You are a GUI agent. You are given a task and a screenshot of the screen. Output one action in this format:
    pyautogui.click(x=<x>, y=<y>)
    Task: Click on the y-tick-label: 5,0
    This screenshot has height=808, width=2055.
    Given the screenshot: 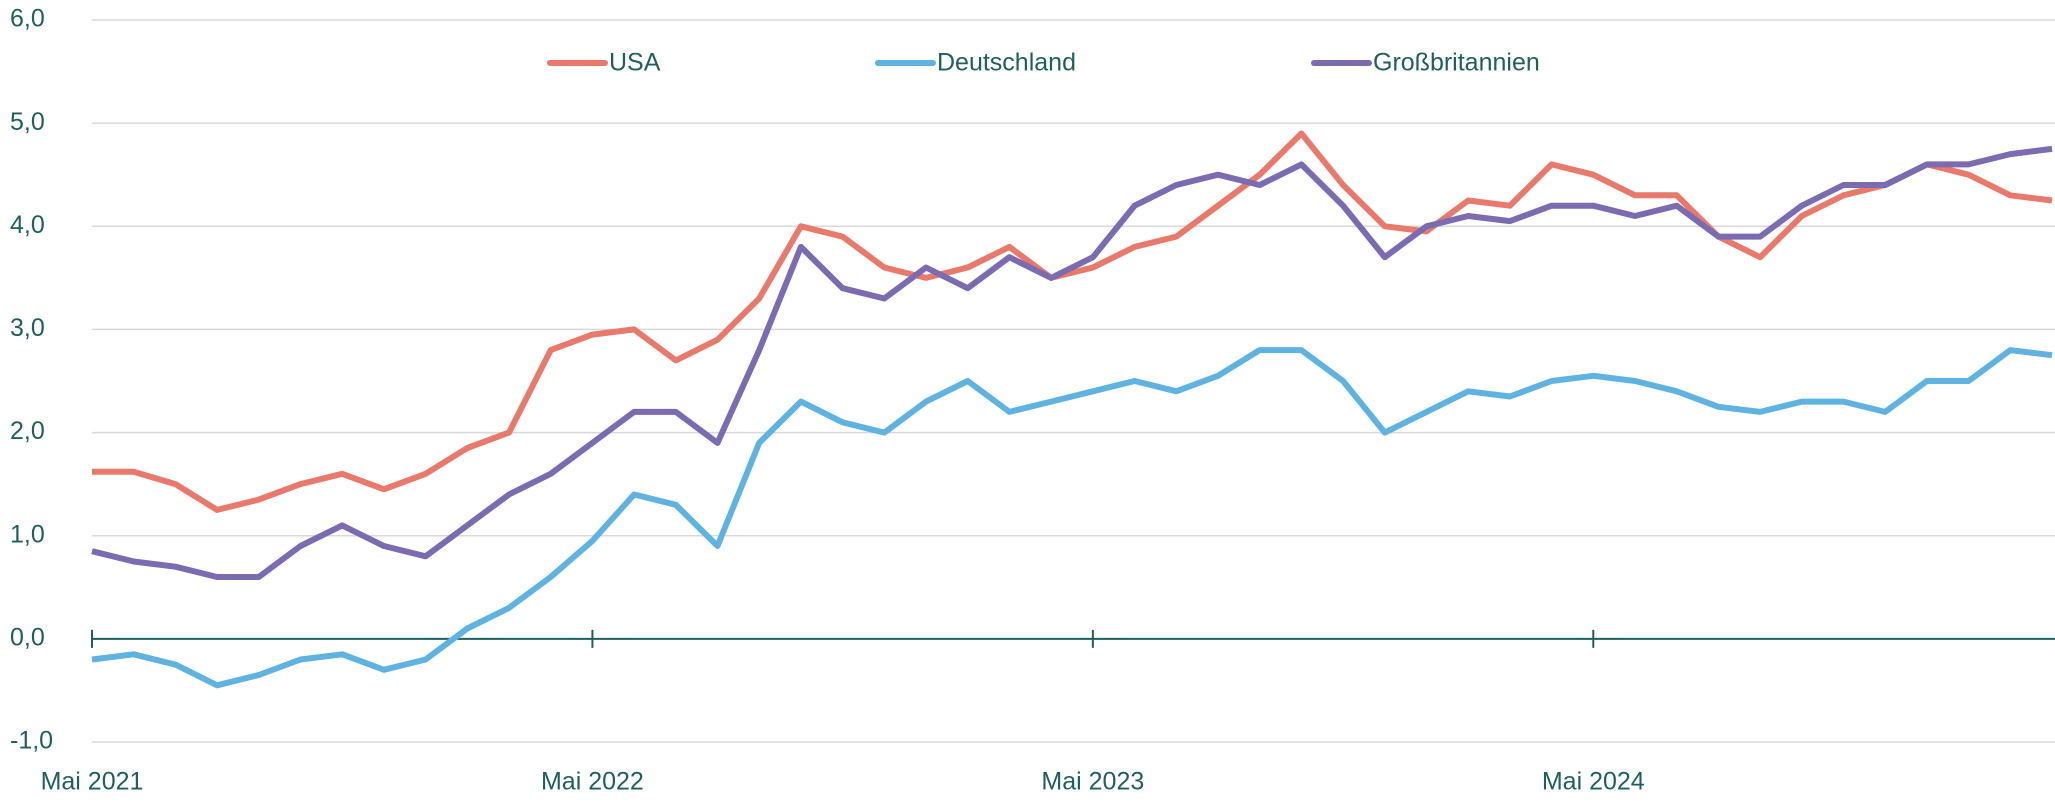 What is the action you would take?
    pyautogui.click(x=27, y=122)
    